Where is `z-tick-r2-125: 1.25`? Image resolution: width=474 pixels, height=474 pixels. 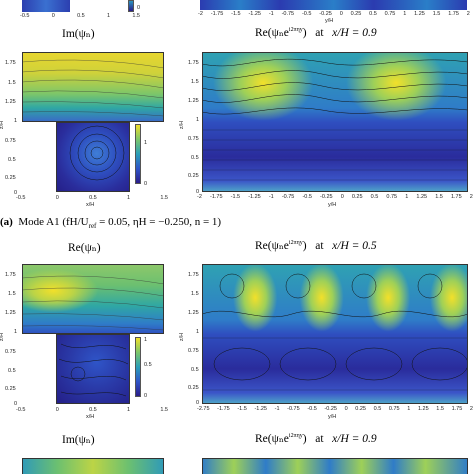 z-tick-r2-125: 1.25 is located at coordinates (193, 313).